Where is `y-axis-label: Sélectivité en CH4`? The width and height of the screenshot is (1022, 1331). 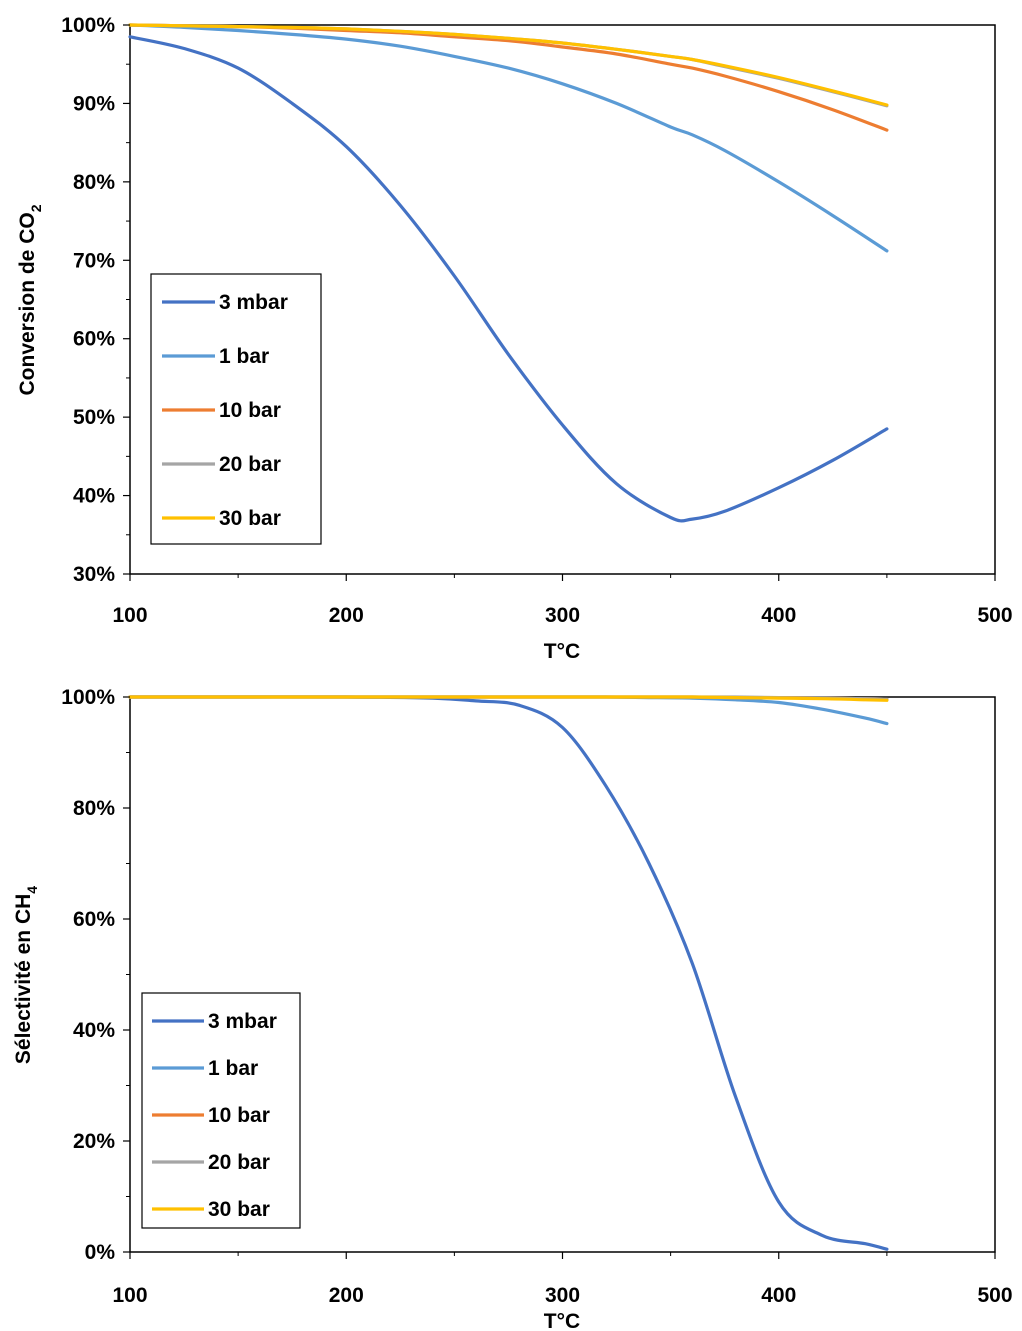
y-axis-label: Sélectivité en CH4 is located at coordinates (26, 975).